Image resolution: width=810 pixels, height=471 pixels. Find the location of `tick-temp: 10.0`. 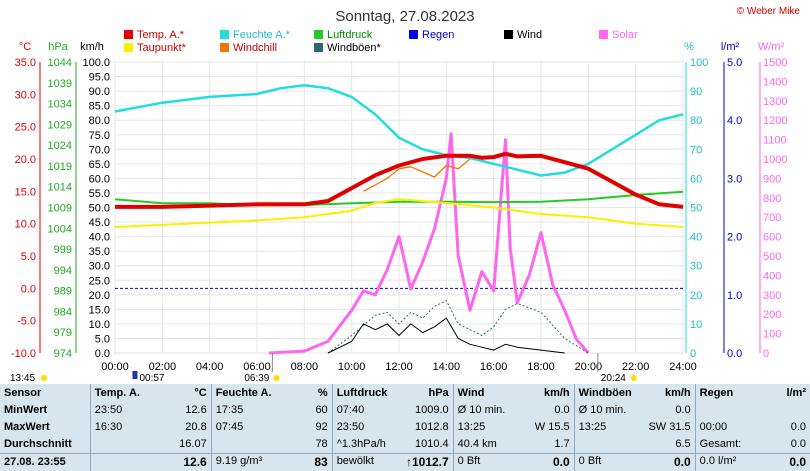

tick-temp: 10.0 is located at coordinates (25, 225).